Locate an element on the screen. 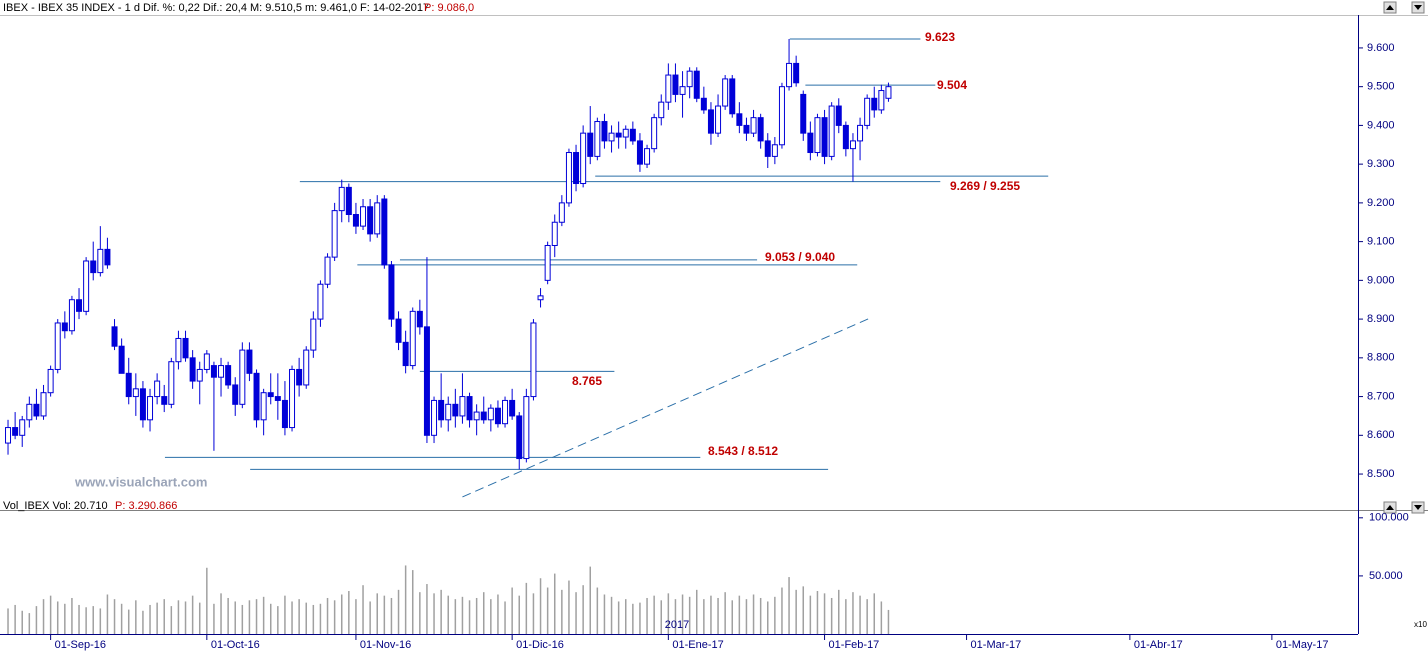  level-label: 9.623 is located at coordinates (940, 37).